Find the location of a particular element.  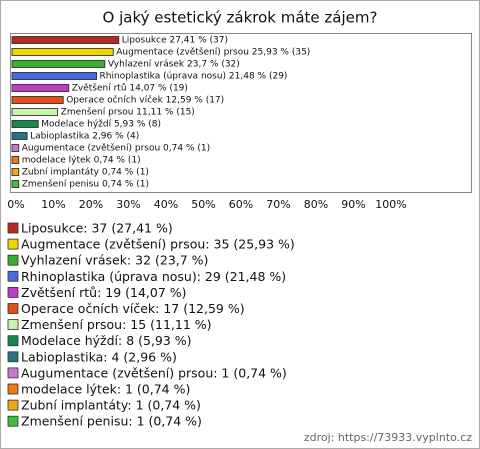

x-tick-label: 20% is located at coordinates (91, 204).